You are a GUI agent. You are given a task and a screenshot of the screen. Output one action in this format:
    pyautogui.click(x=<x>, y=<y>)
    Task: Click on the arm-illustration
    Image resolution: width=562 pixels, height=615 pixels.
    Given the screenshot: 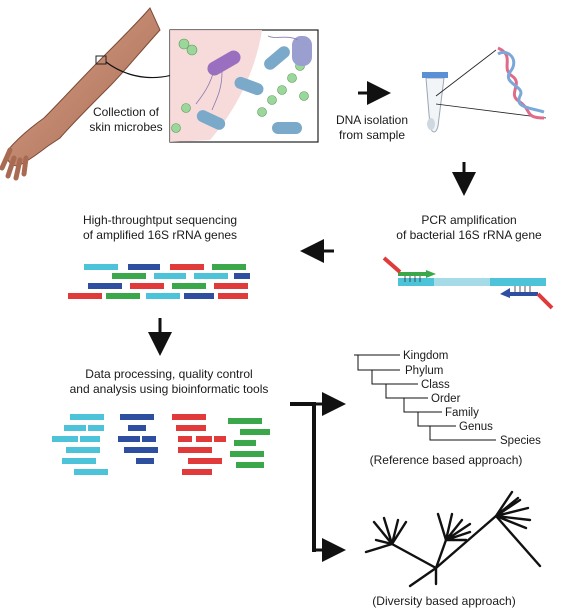 What is the action you would take?
    pyautogui.click(x=94, y=94)
    